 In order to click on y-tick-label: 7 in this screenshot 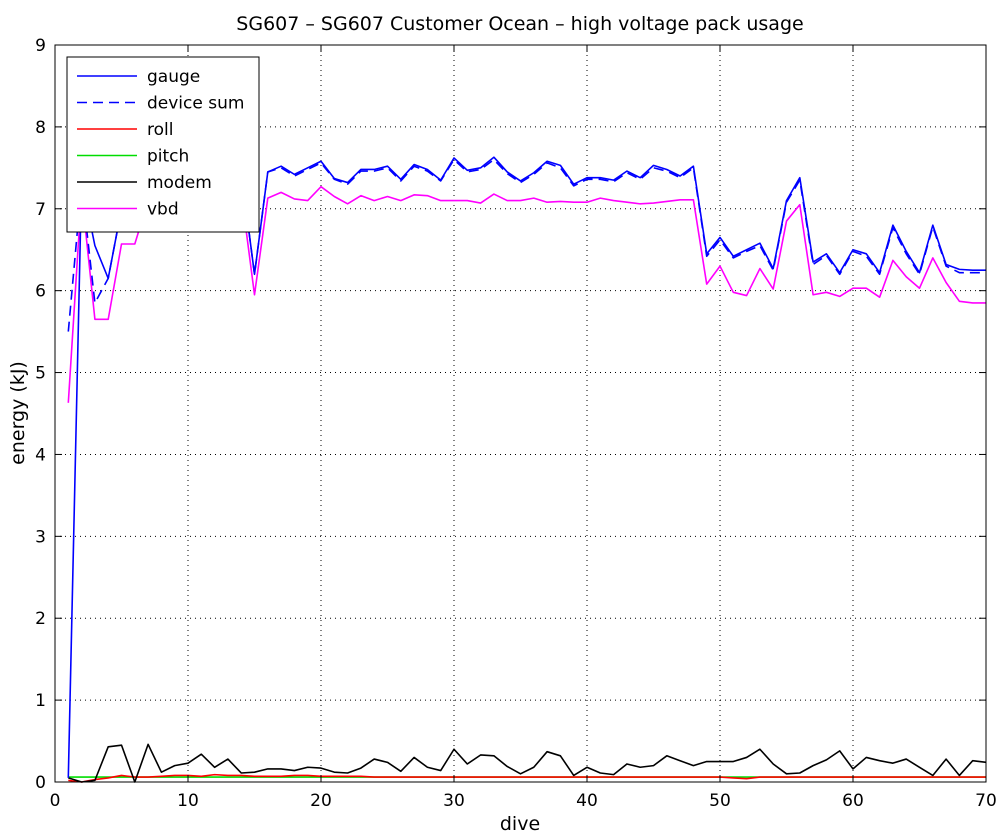, I will do `click(40, 210)`.